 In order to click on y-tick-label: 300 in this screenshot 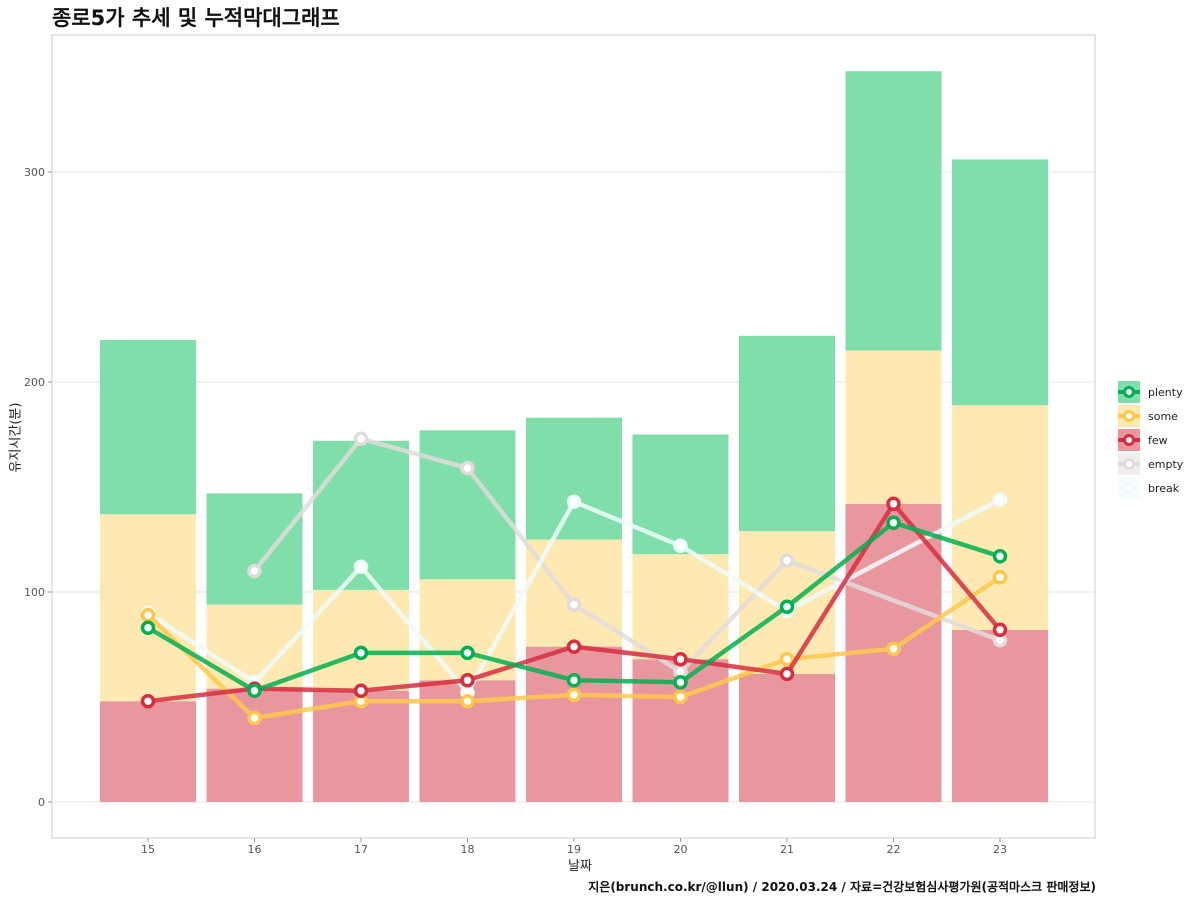, I will do `click(34, 172)`.